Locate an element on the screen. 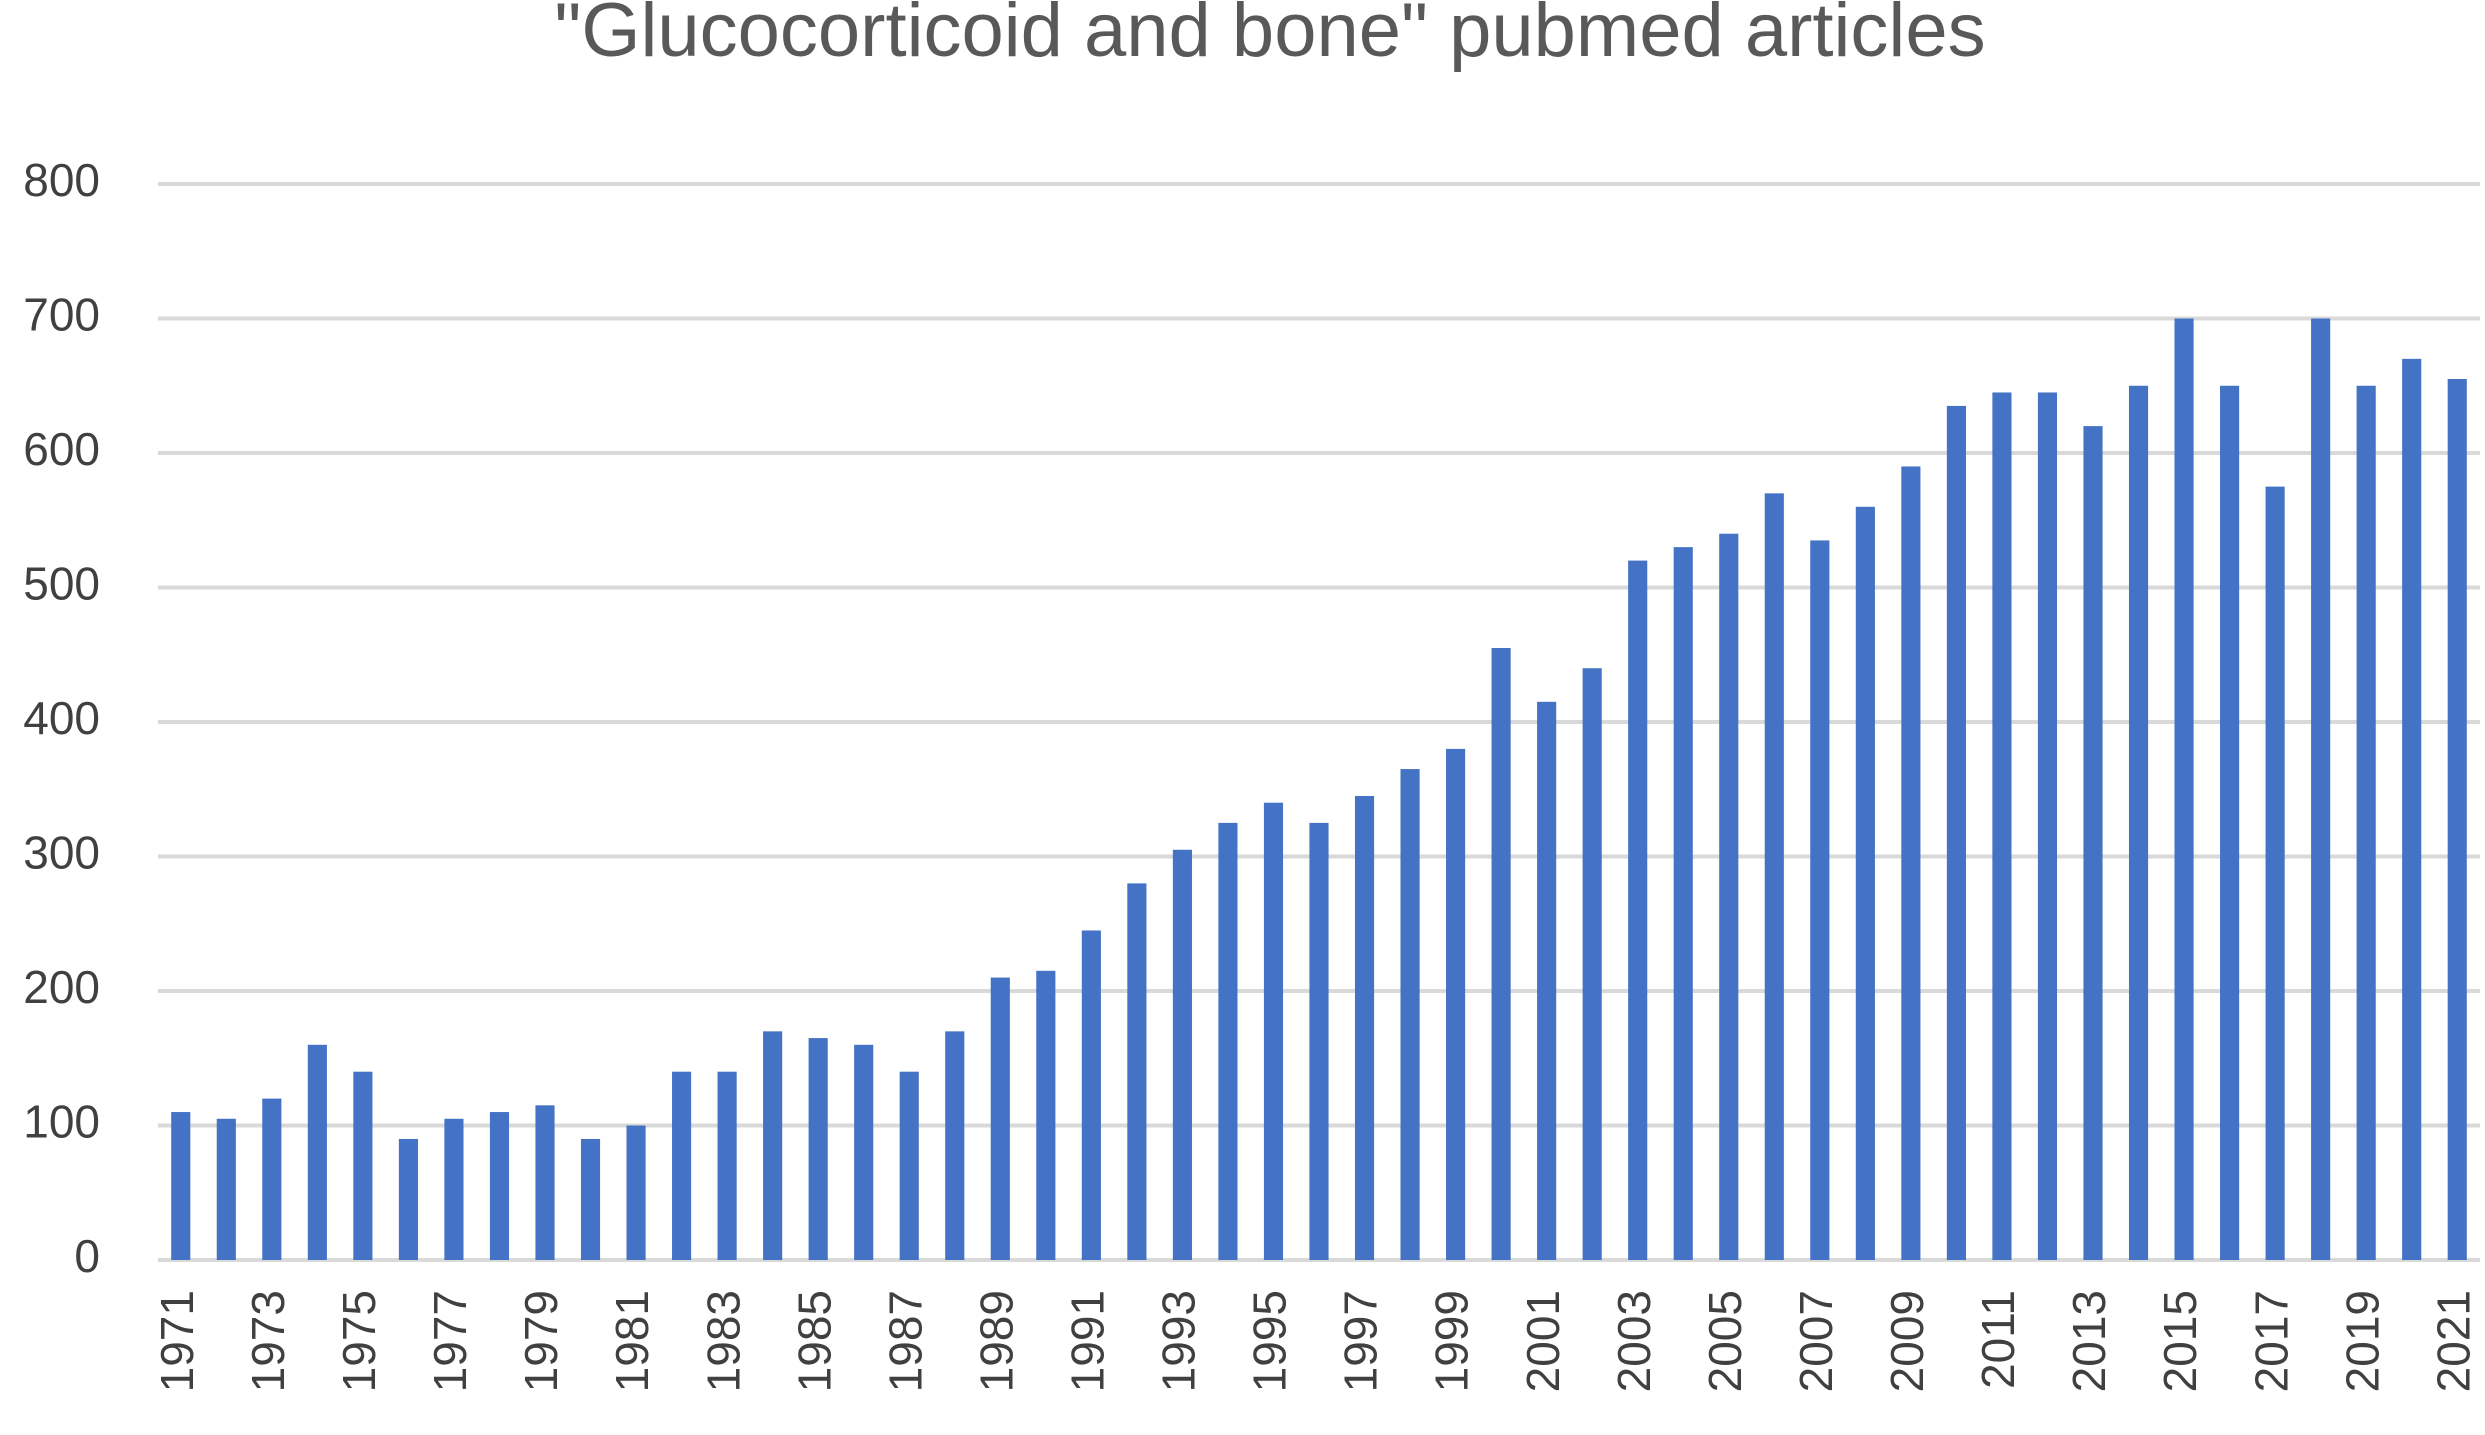  x-tick-label: 1983 is located at coordinates (723, 1341).